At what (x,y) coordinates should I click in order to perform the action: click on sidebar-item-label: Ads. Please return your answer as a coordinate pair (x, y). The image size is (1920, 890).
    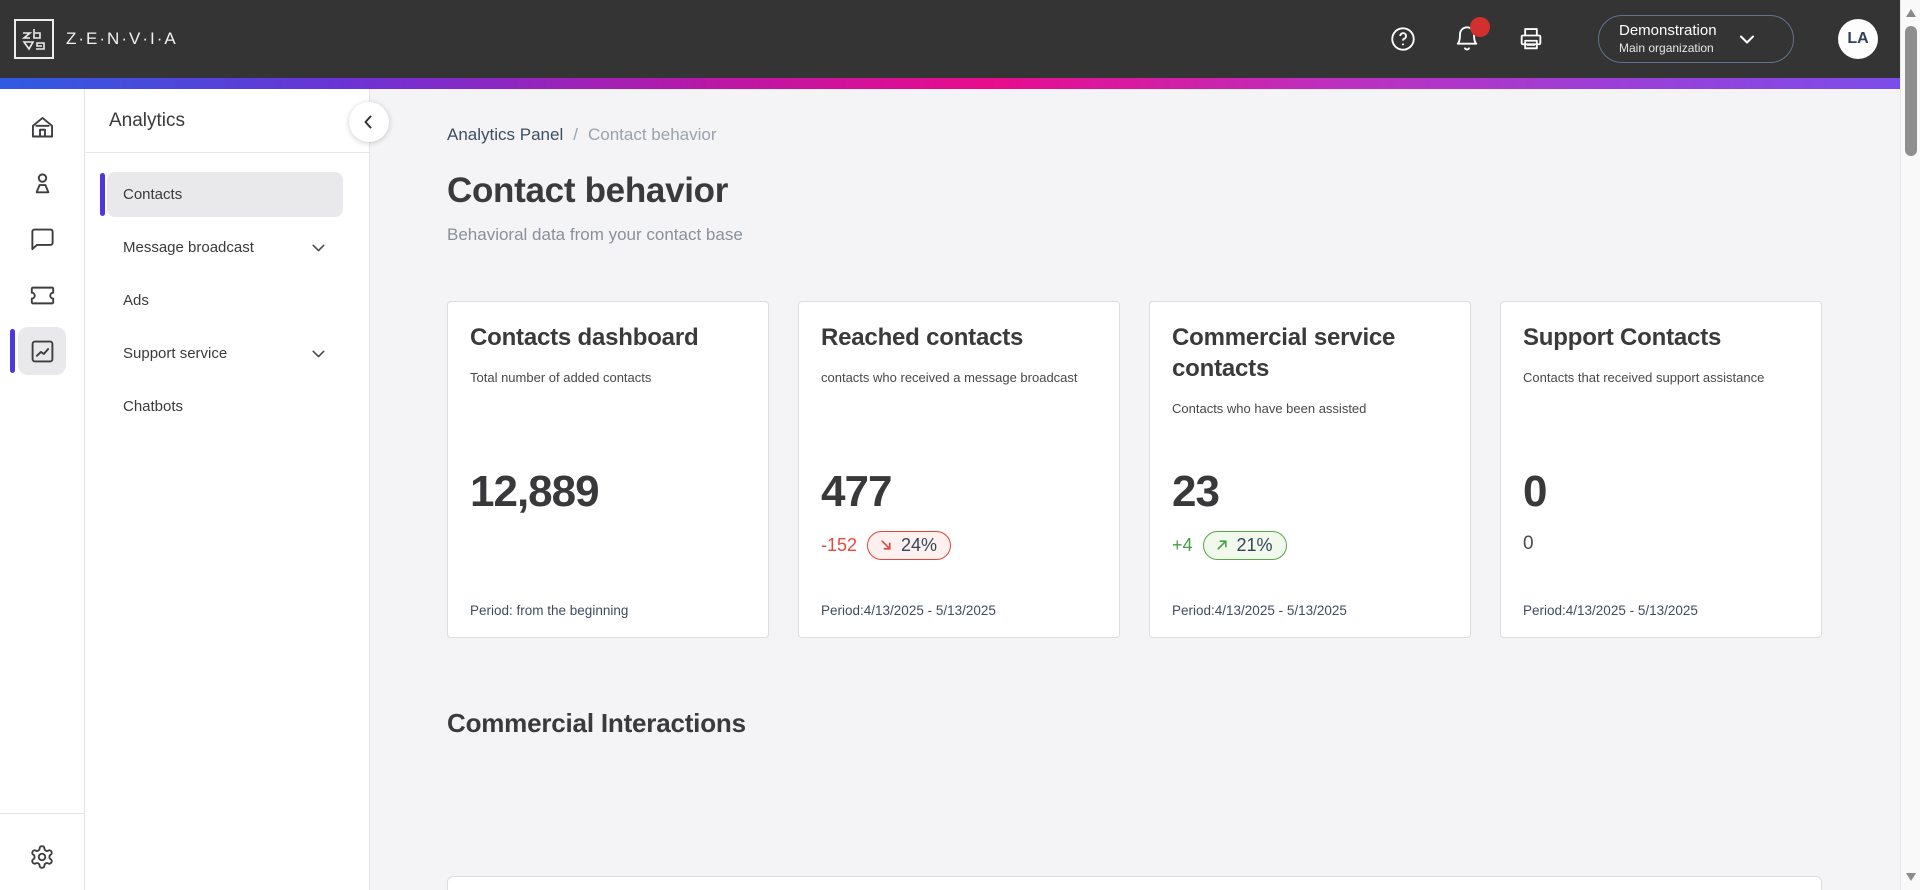
    Looking at the image, I should click on (136, 300).